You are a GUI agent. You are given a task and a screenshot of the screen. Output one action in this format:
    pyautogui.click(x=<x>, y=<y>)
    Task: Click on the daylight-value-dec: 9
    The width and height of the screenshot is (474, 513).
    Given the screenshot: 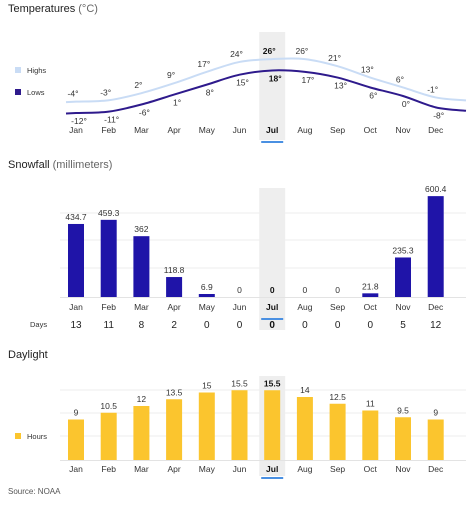 What is the action you would take?
    pyautogui.click(x=435, y=413)
    